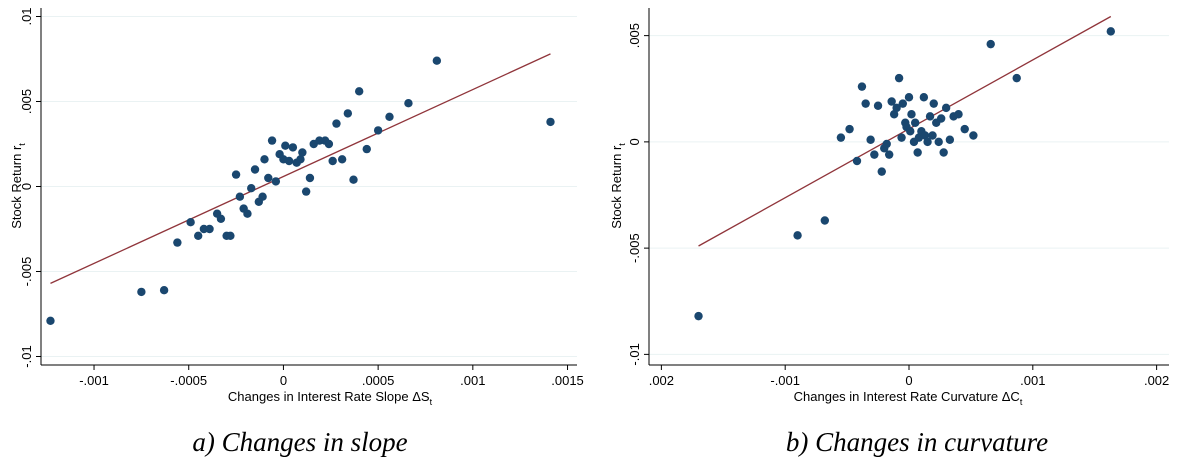  What do you see at coordinates (299, 442) in the screenshot?
I see `panel-caption: a) Changes in slope` at bounding box center [299, 442].